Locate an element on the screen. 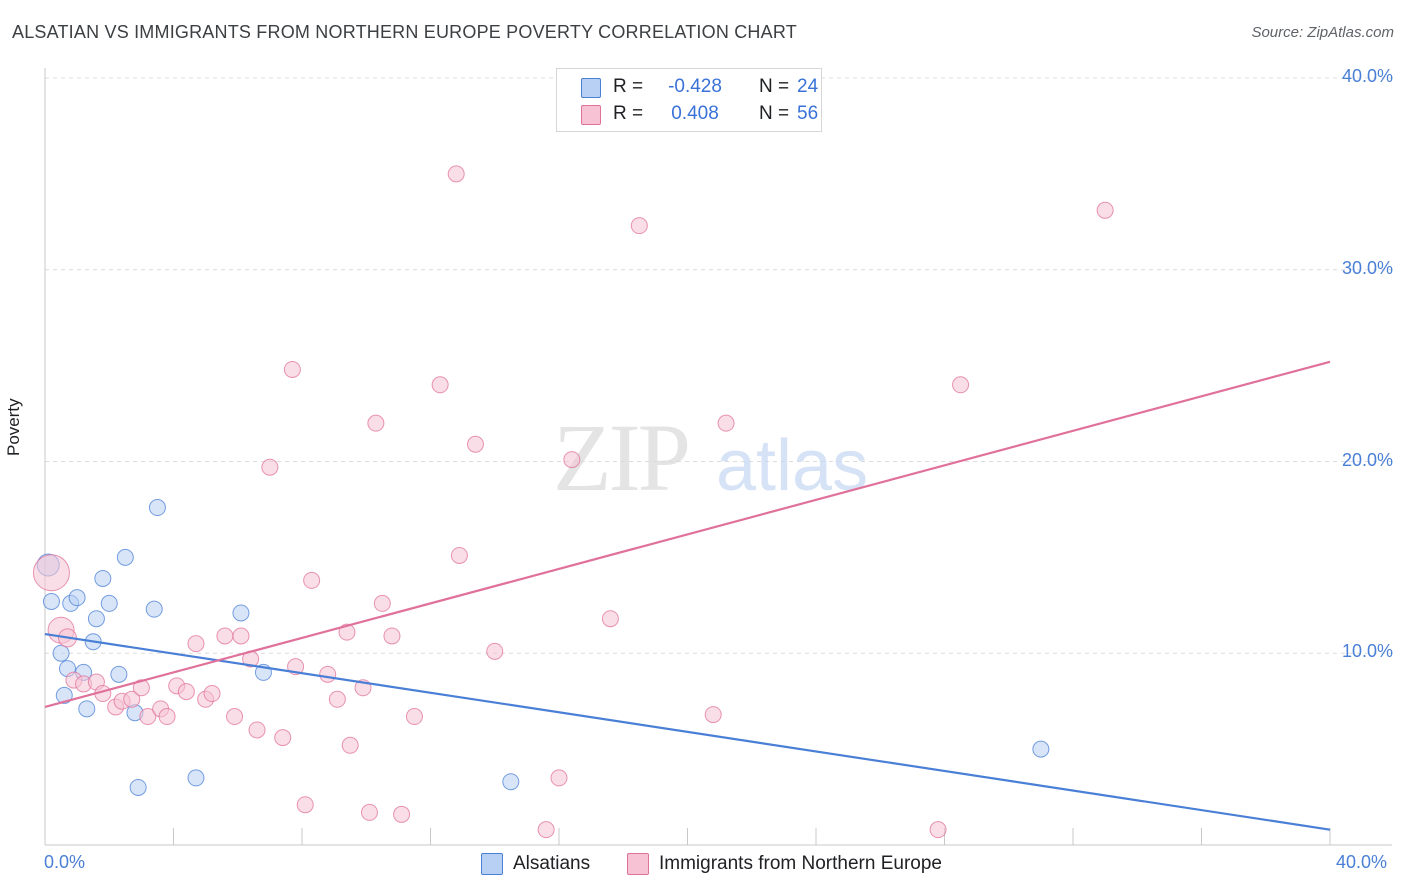 The width and height of the screenshot is (1406, 892). bottom-legend-swatch-immigrants is located at coordinates (638, 864).